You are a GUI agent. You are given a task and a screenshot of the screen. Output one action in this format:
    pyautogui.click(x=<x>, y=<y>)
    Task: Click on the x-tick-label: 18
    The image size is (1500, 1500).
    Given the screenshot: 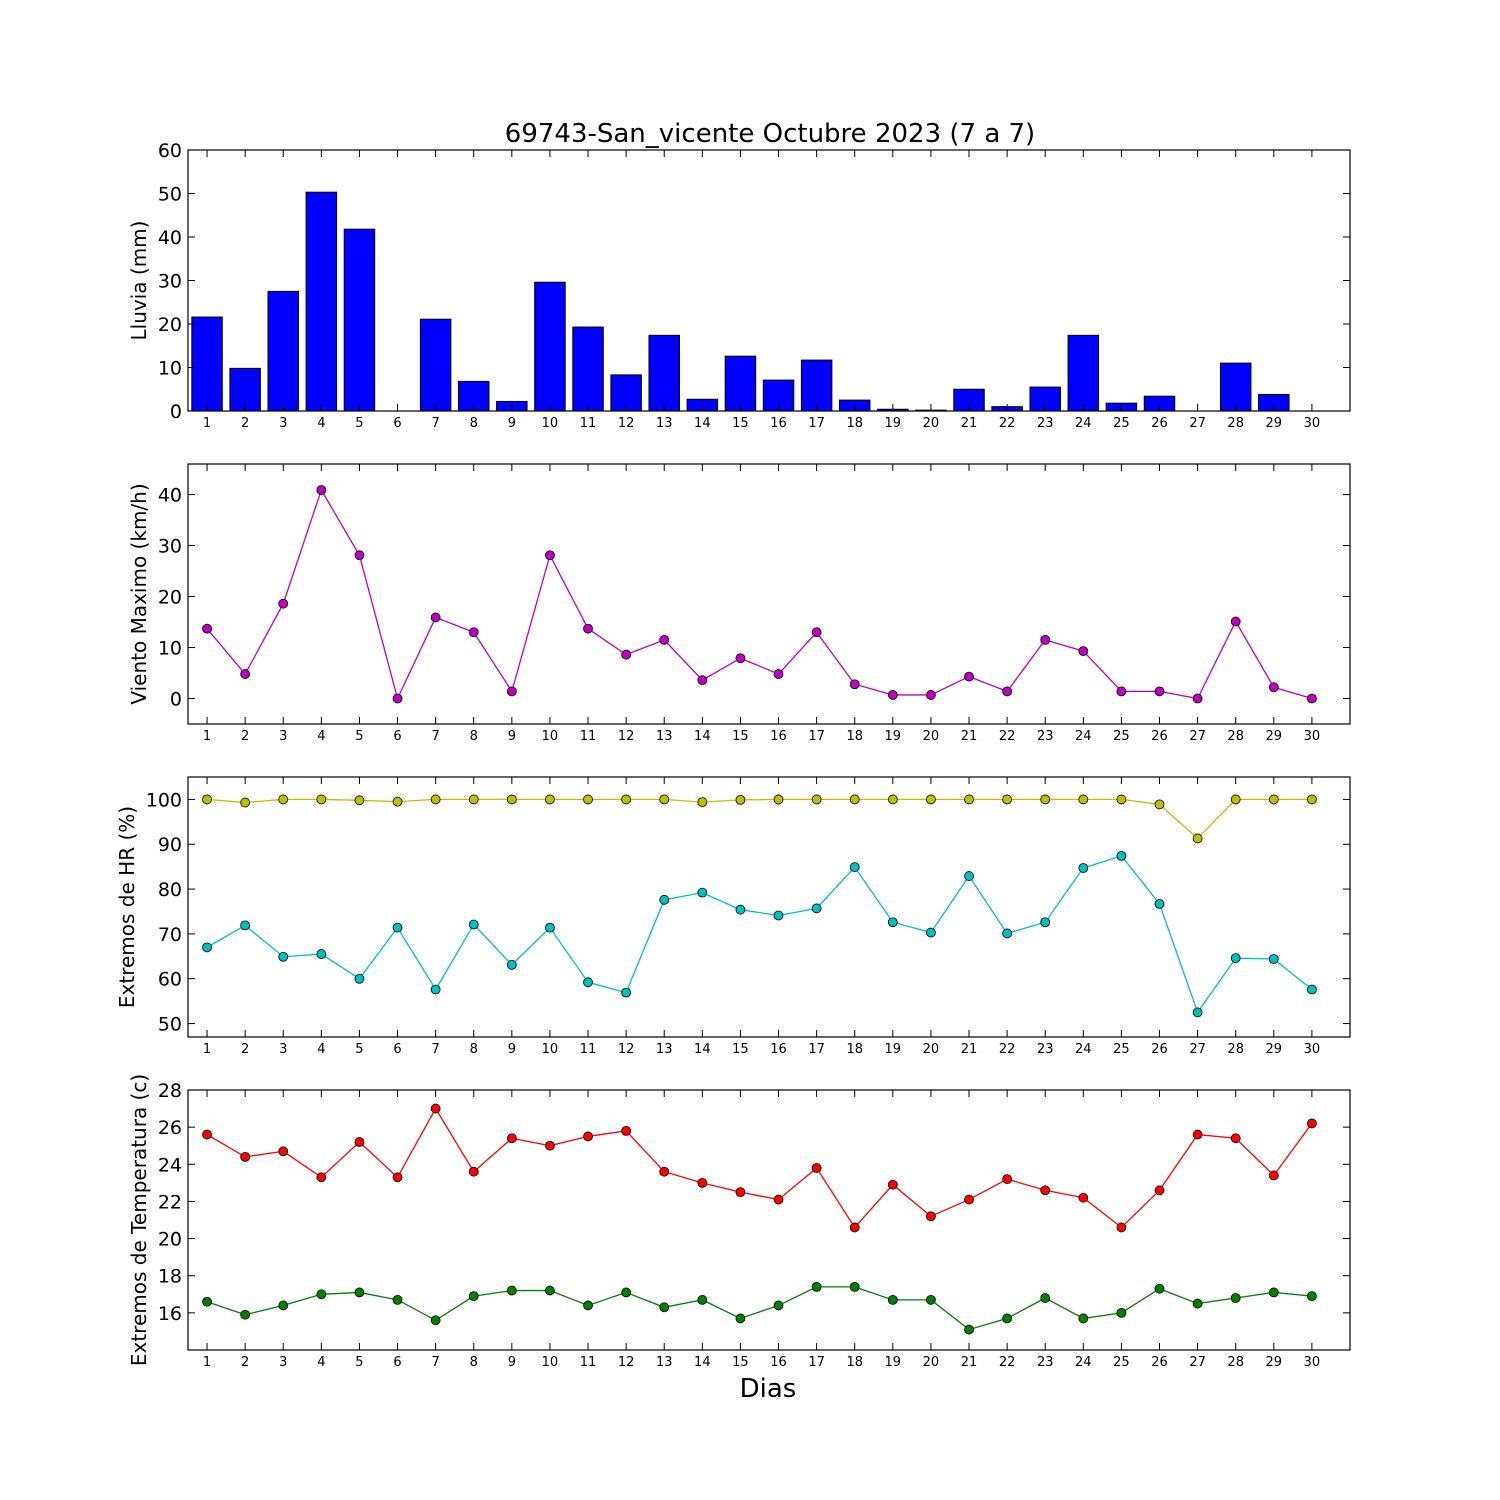 What is the action you would take?
    pyautogui.click(x=854, y=423)
    